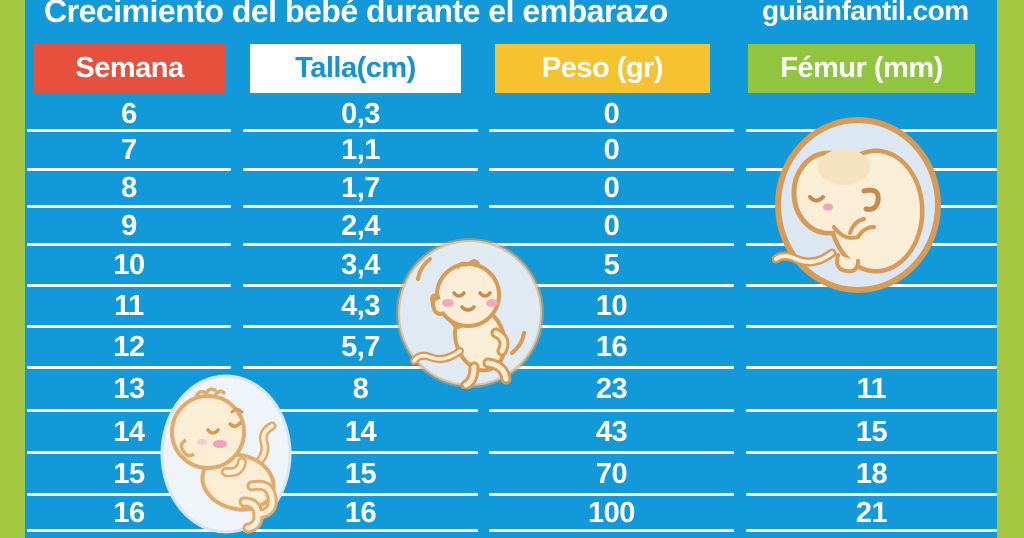 Image resolution: width=1024 pixels, height=538 pixels. I want to click on cell-semana-week-15: 15, so click(129, 473).